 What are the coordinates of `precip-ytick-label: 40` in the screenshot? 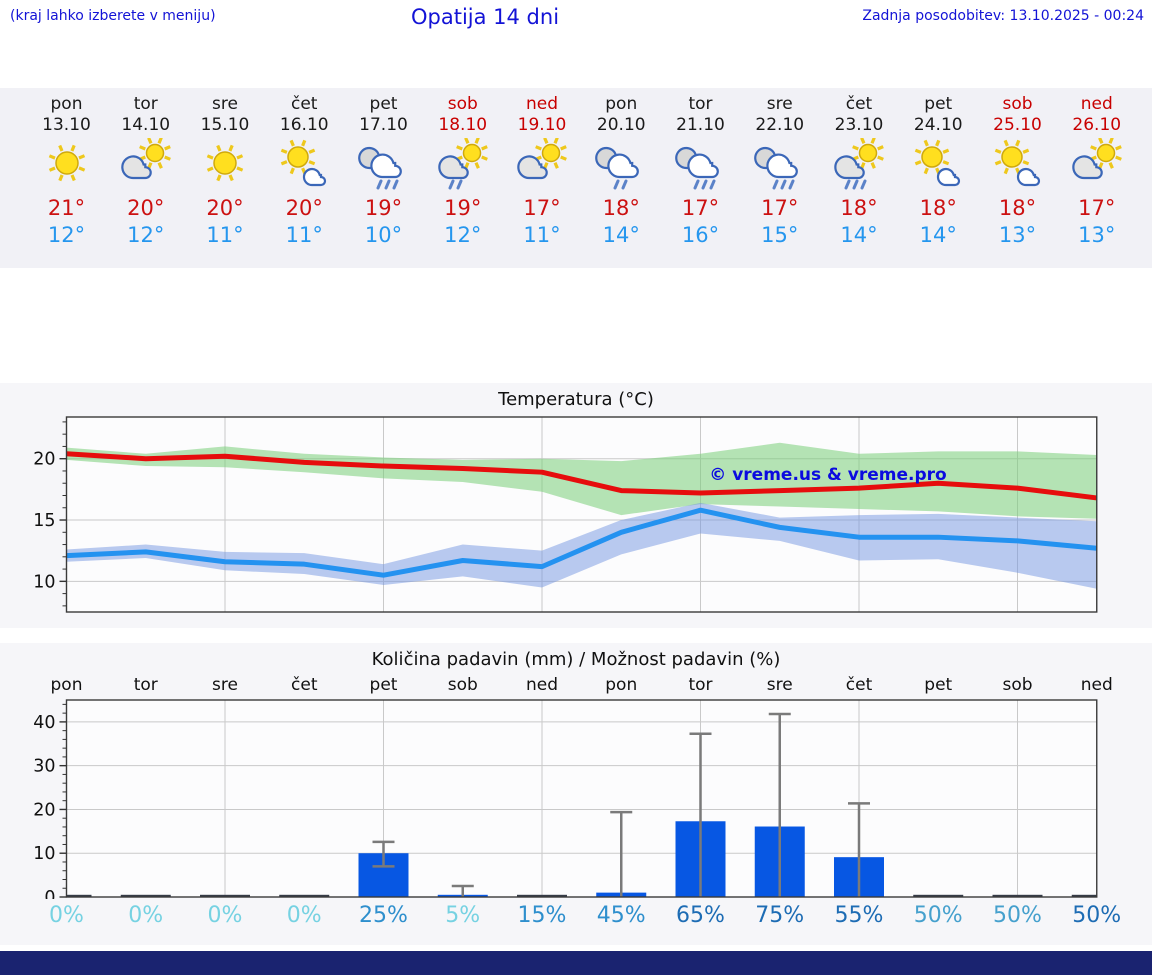 It's located at (44, 723).